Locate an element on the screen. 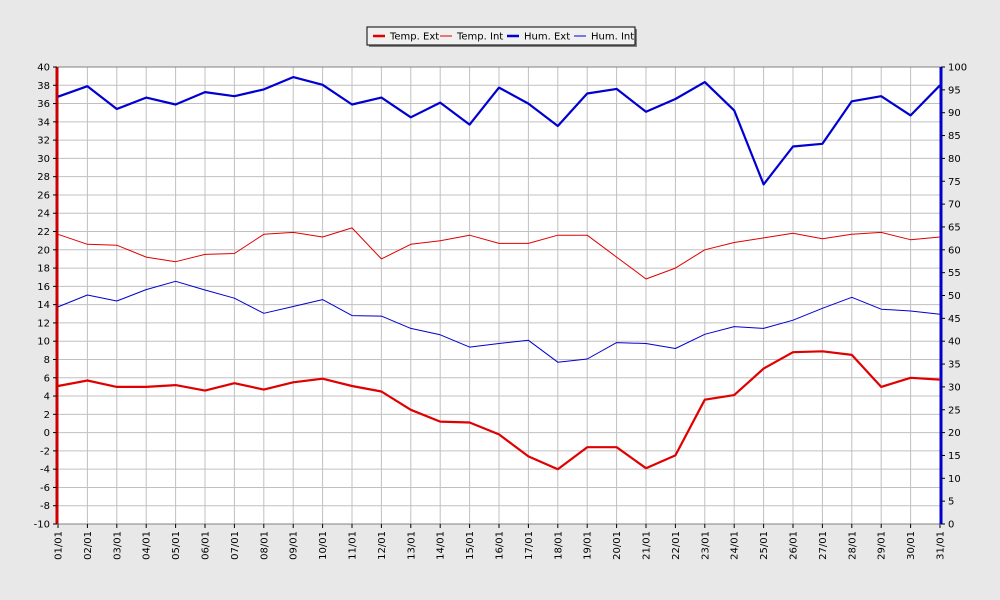 The width and height of the screenshot is (1000, 600). left-axis-tick-label: 20 is located at coordinates (43, 250).